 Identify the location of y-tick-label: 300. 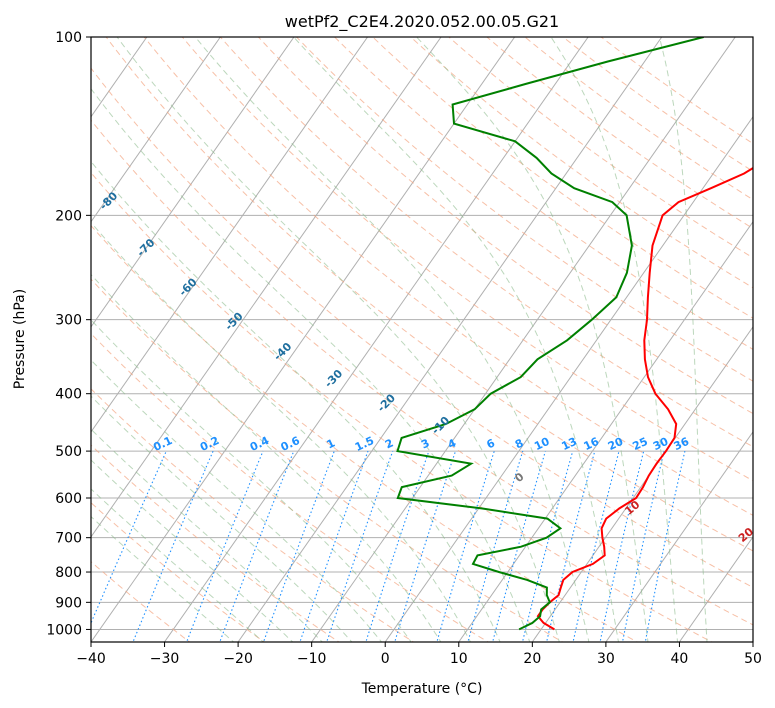
(68, 321).